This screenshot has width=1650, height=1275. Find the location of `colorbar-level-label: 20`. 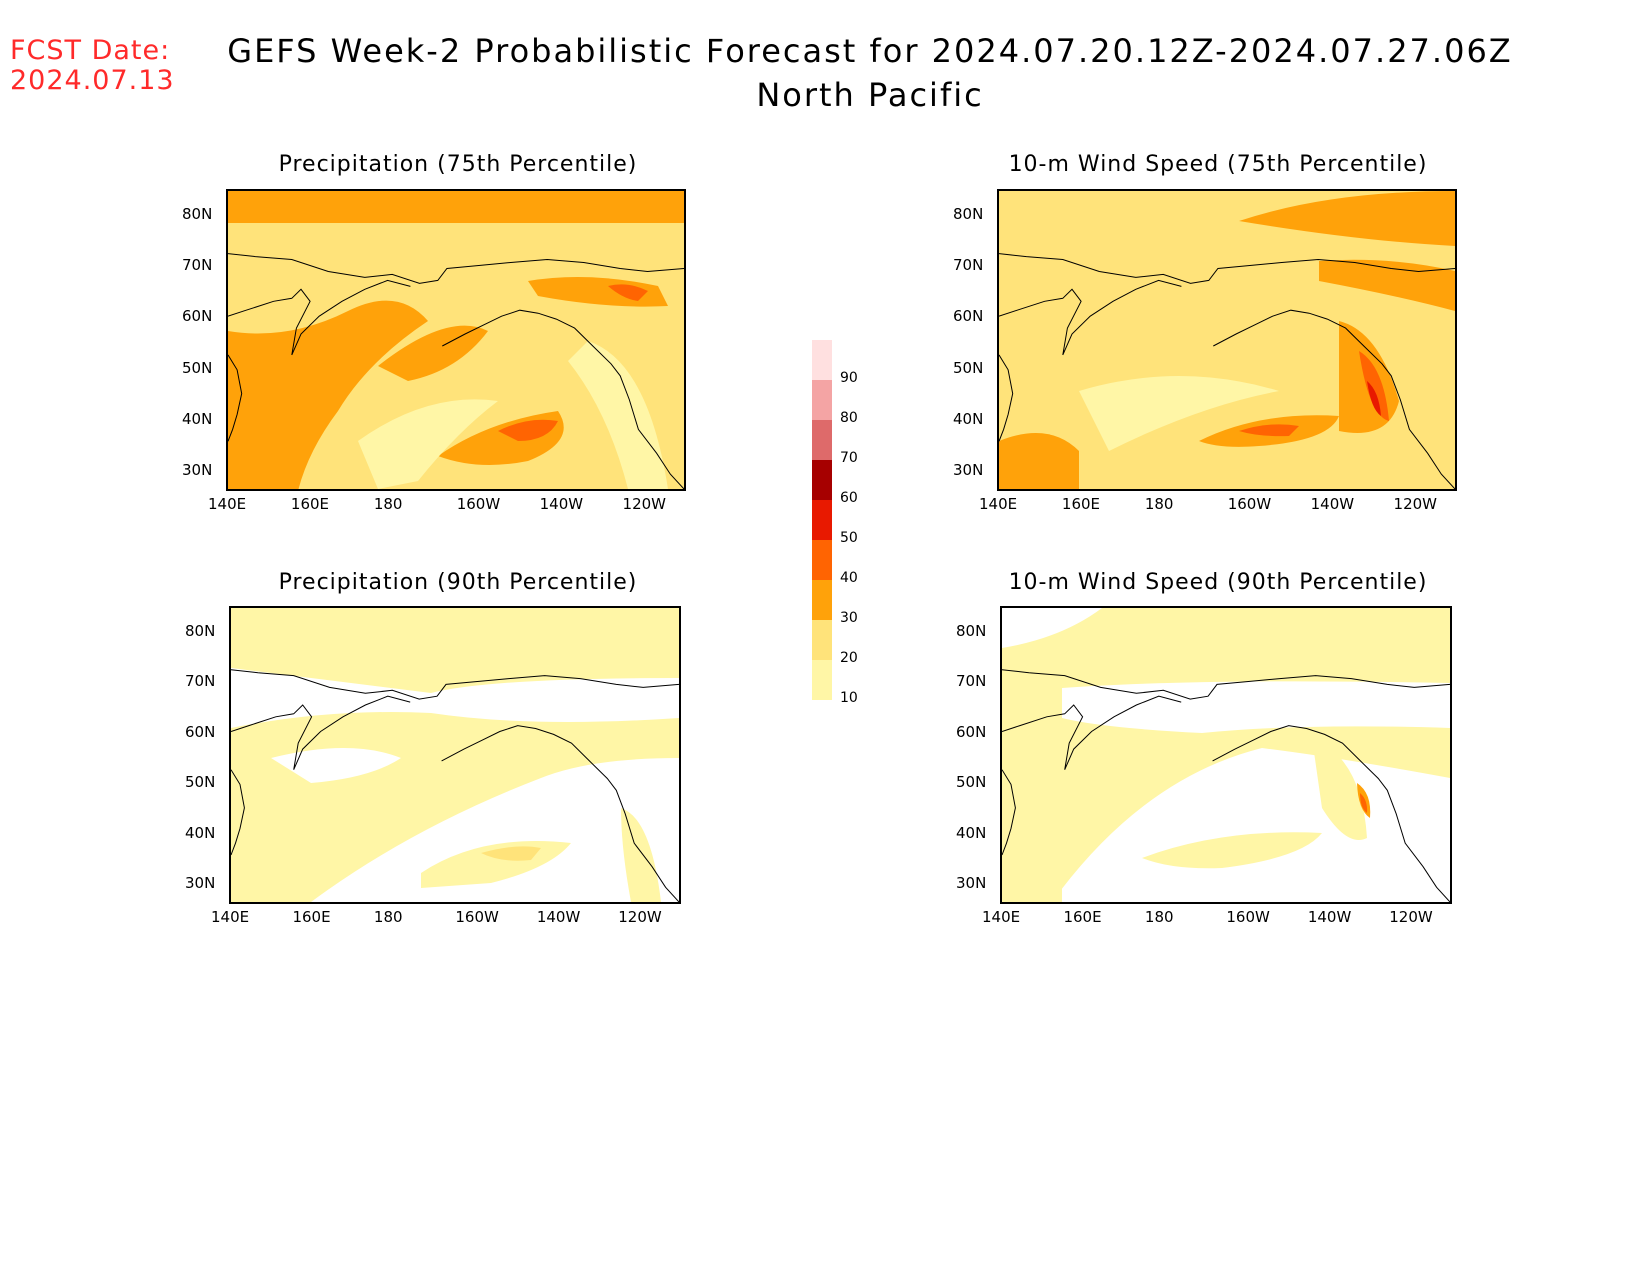

colorbar-level-label: 20 is located at coordinates (849, 658).